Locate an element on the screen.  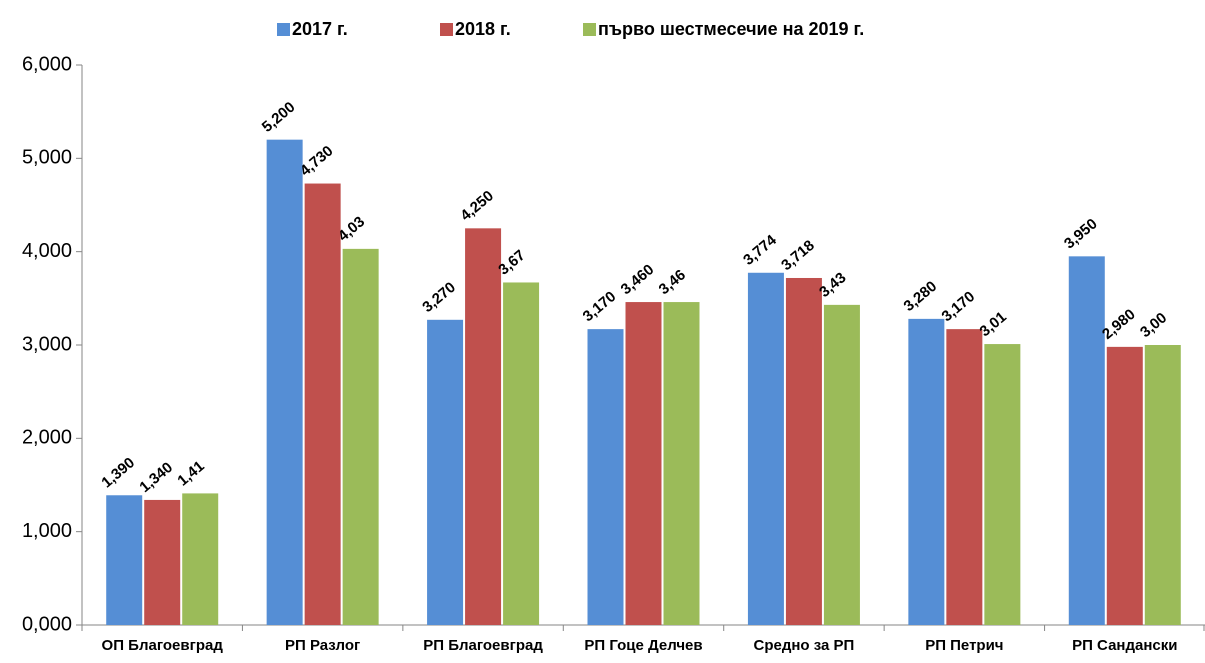
legend-label: 2018 г. is located at coordinates (483, 29).